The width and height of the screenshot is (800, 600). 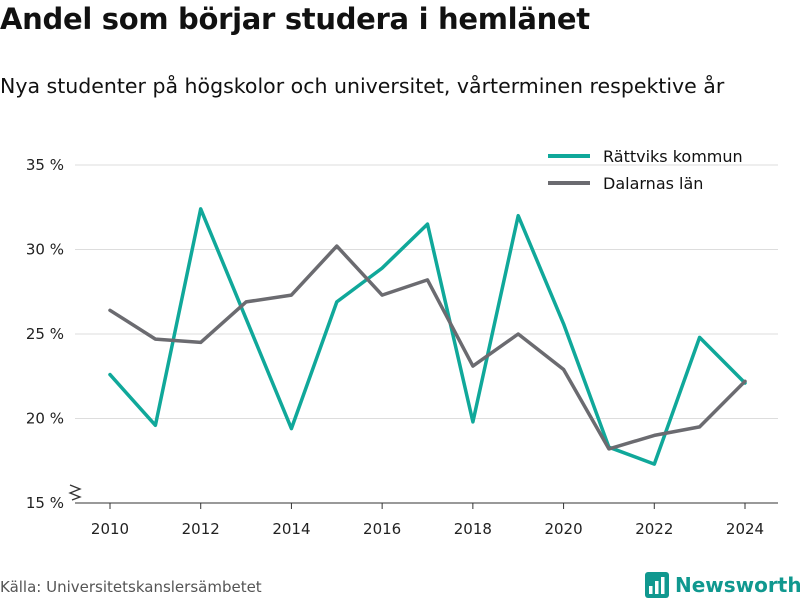 I want to click on y-tick-label: 35 %, so click(x=45, y=165).